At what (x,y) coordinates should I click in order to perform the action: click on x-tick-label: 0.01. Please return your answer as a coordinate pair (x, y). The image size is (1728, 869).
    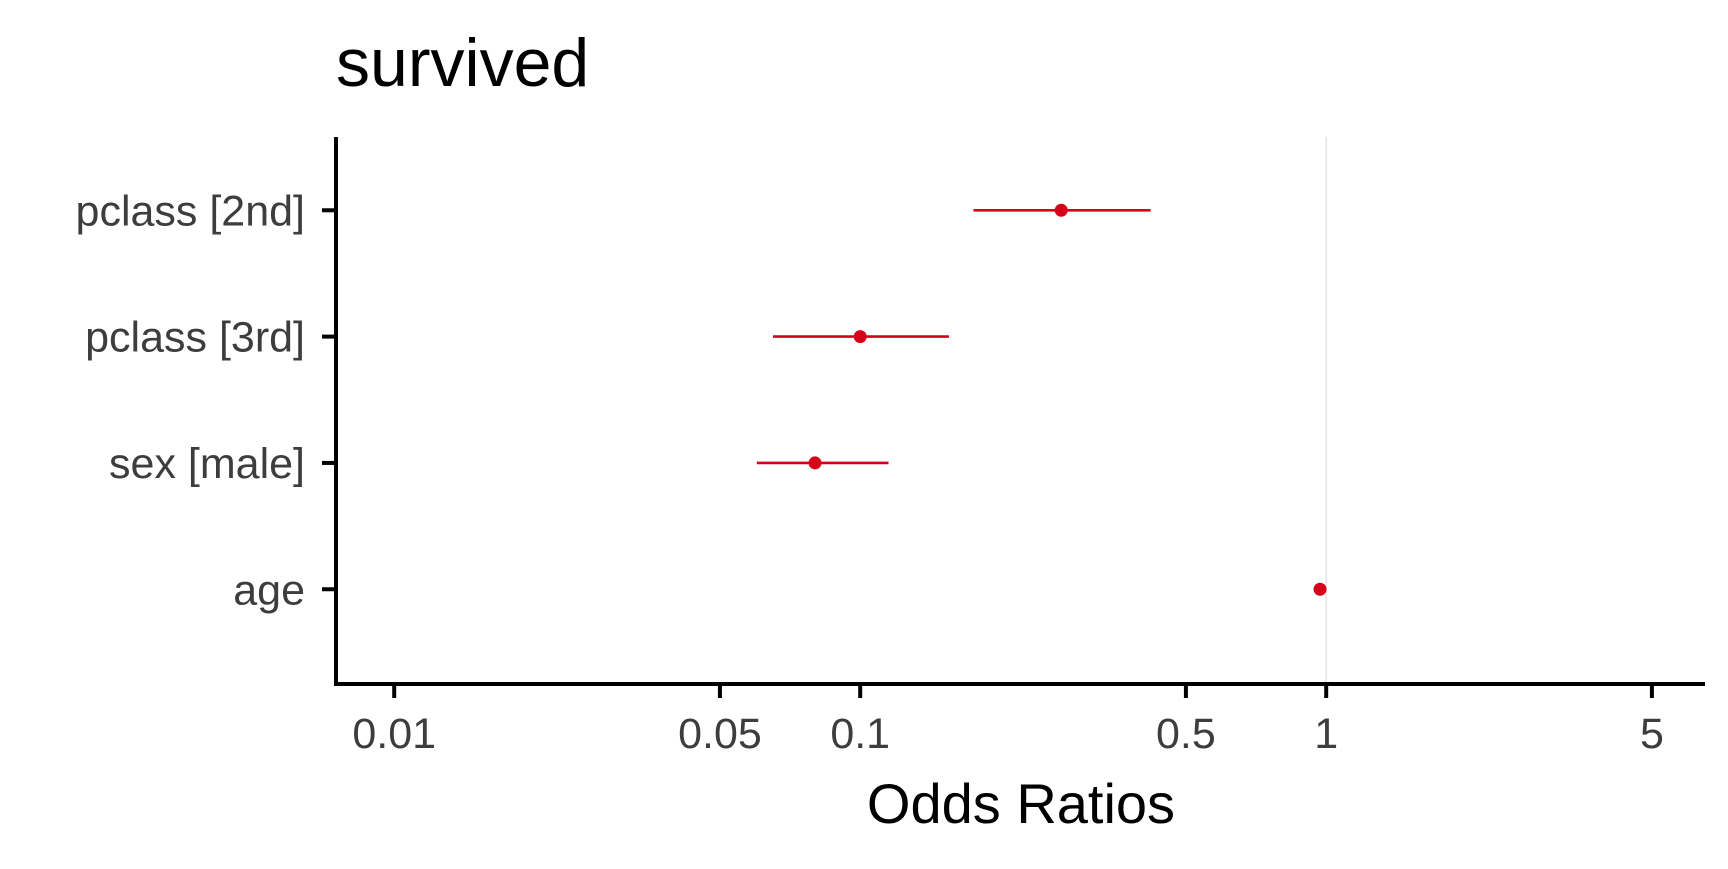
    Looking at the image, I should click on (394, 734).